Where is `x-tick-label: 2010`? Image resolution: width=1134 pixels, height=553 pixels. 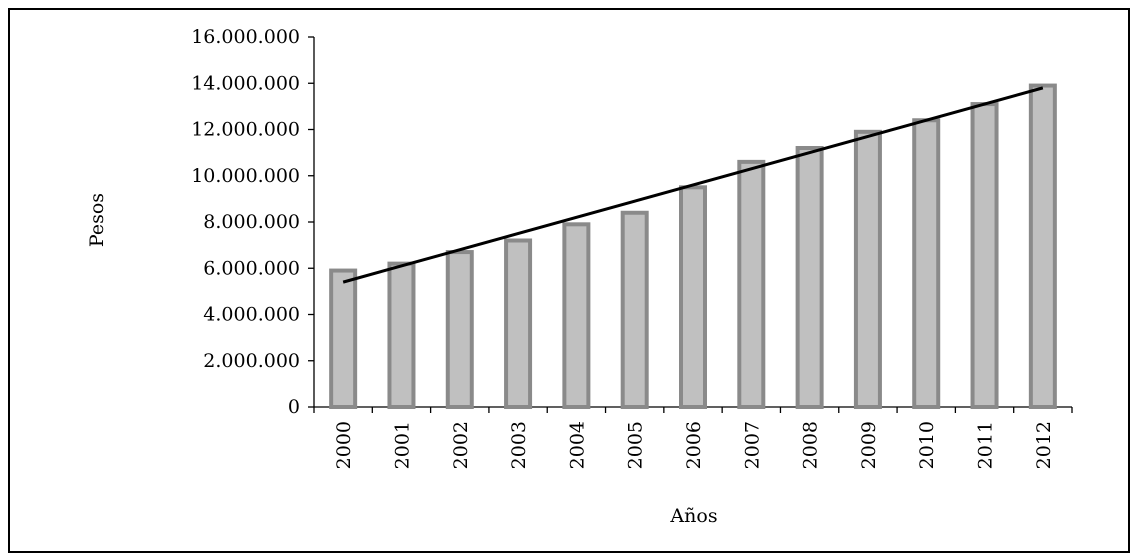
x-tick-label: 2010 is located at coordinates (927, 445).